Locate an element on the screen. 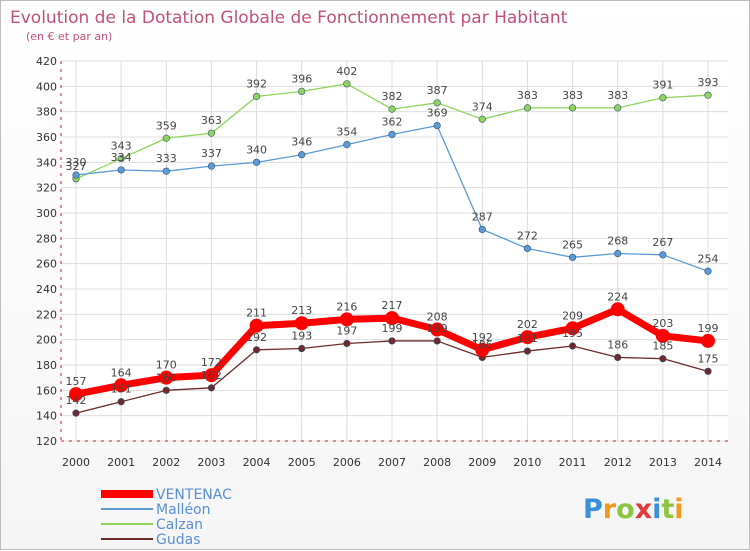 Image resolution: width=750 pixels, height=551 pixels. y-tick-label: 280 is located at coordinates (46, 238).